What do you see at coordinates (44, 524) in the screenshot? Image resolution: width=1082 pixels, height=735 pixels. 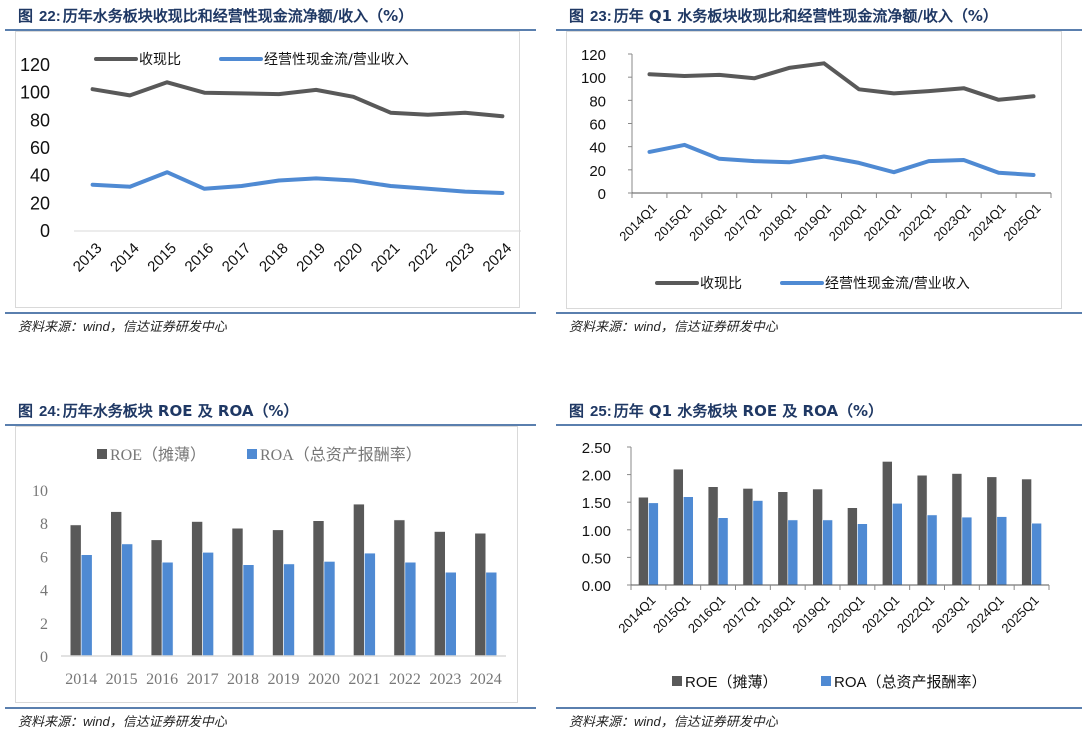 I see `y-tick-label: 8` at bounding box center [44, 524].